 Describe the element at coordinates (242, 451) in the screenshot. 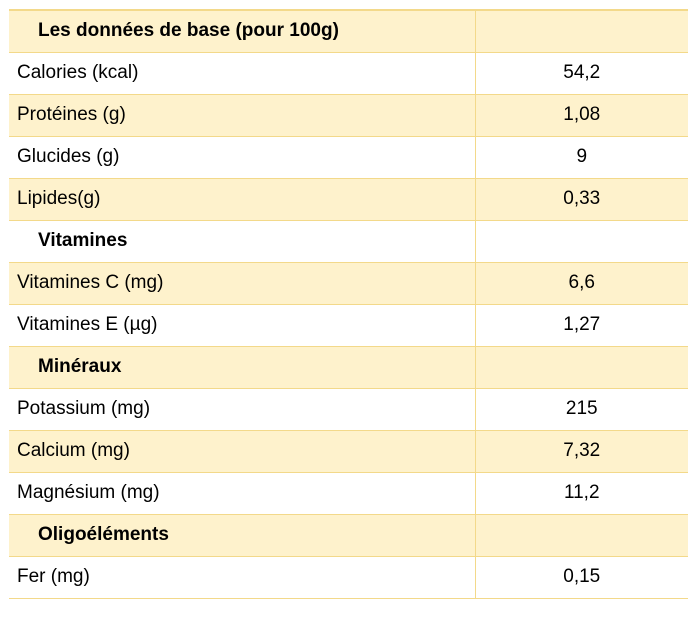

I see `row-label-calcium: Calcium (mg)` at that location.